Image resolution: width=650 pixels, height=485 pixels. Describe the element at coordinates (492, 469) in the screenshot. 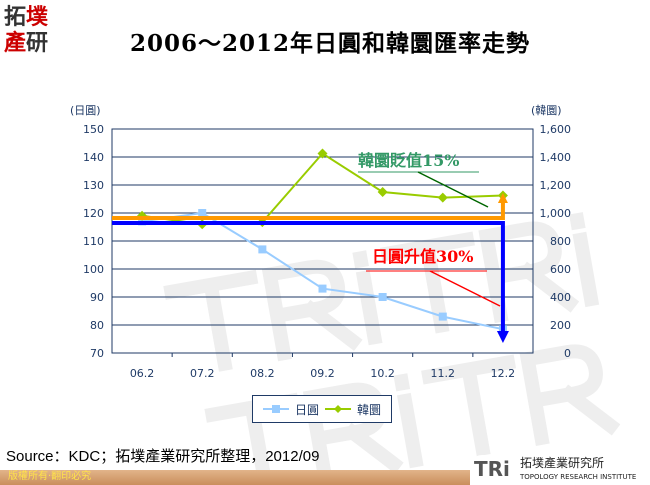

I see `brand-mark: TRi` at that location.